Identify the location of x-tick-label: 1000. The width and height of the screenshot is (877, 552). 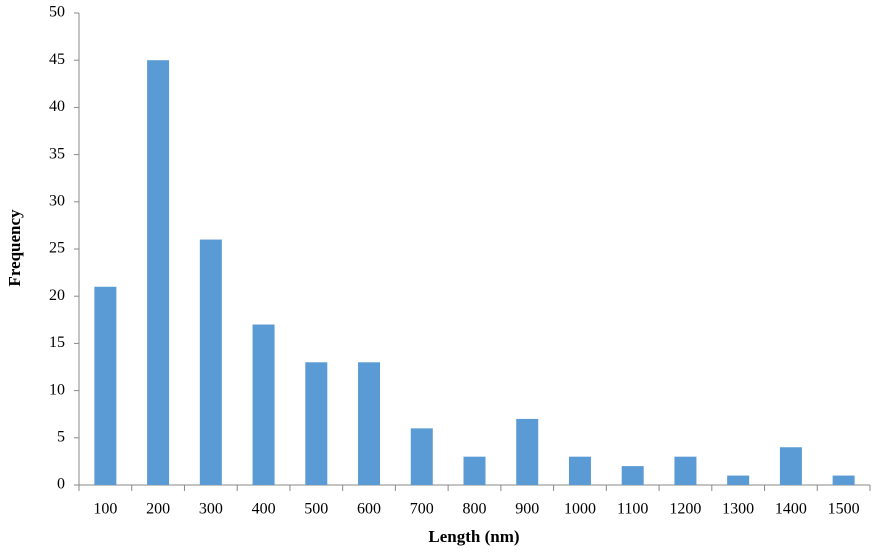
(580, 509).